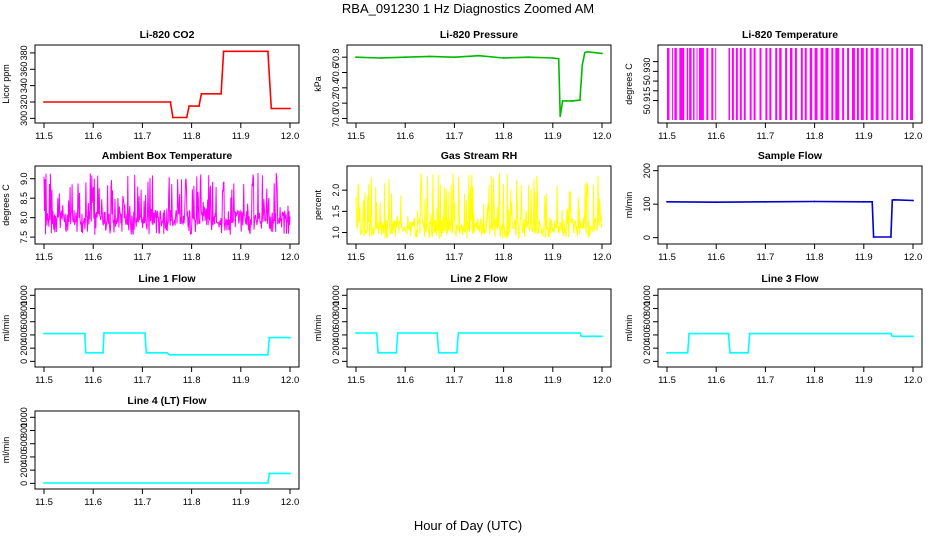  I want to click on y-tick-label: 1.0, so click(336, 232).